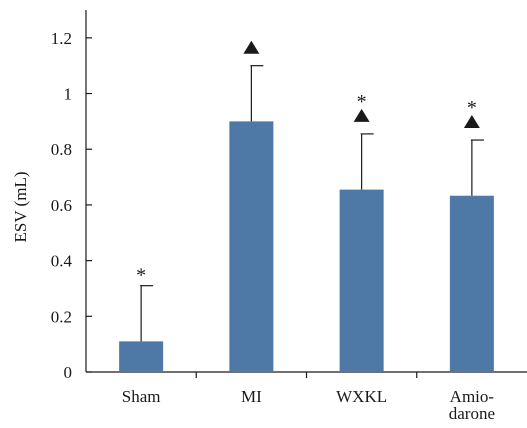 The height and width of the screenshot is (428, 527). Describe the element at coordinates (20, 207) in the screenshot. I see `y-axis-title: ESV (mL)` at that location.